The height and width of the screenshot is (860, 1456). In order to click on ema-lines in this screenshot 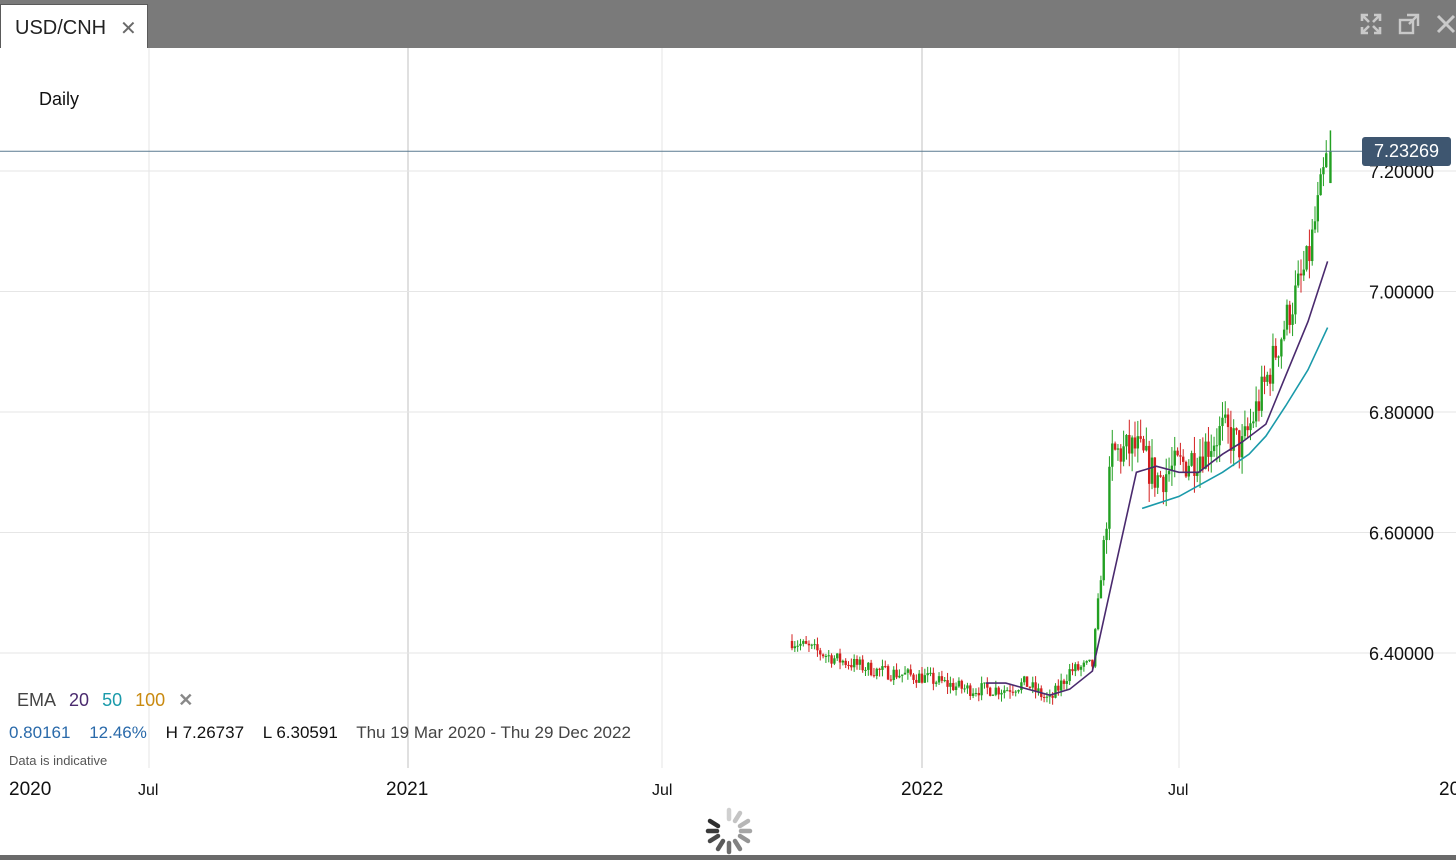, I will do `click(1157, 479)`.